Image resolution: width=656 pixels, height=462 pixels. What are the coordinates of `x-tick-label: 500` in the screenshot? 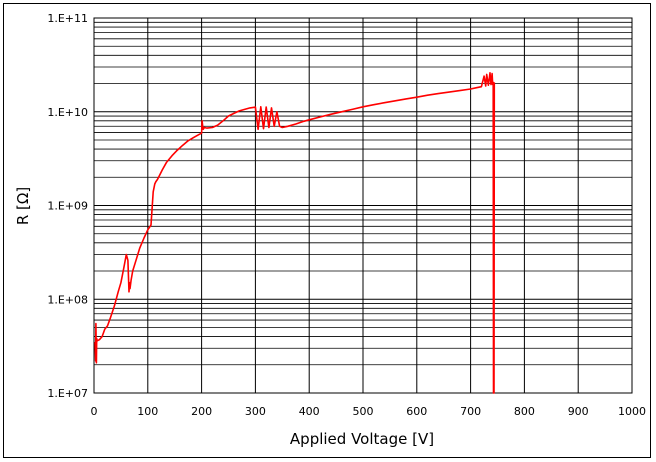 It's located at (363, 411).